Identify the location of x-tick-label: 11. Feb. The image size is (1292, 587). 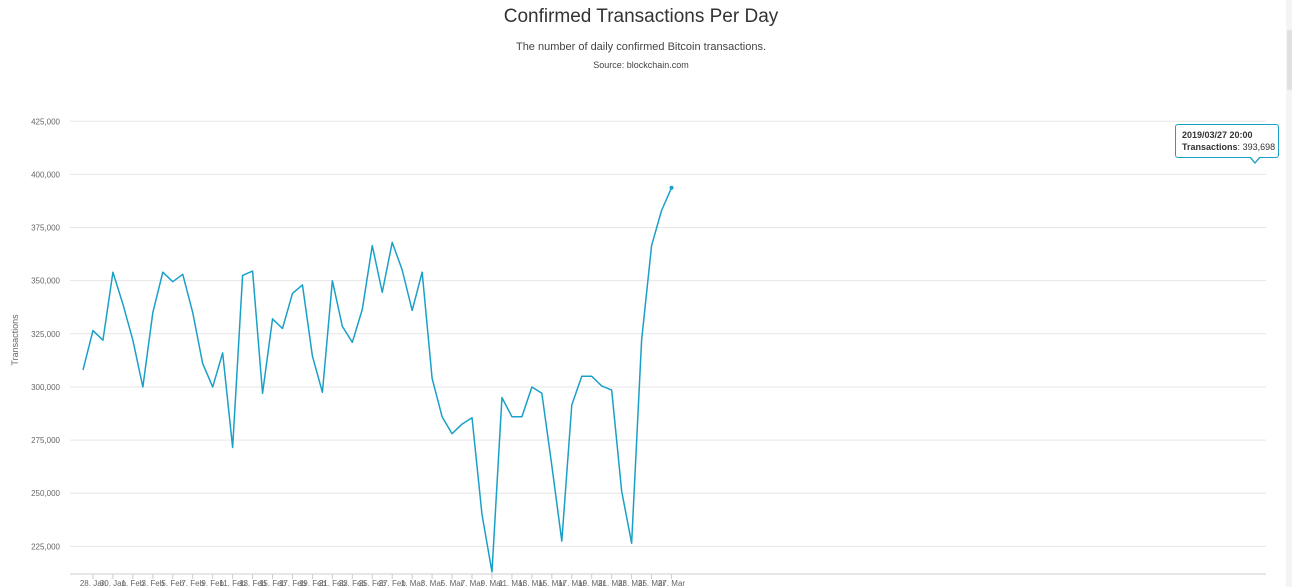
(232, 583).